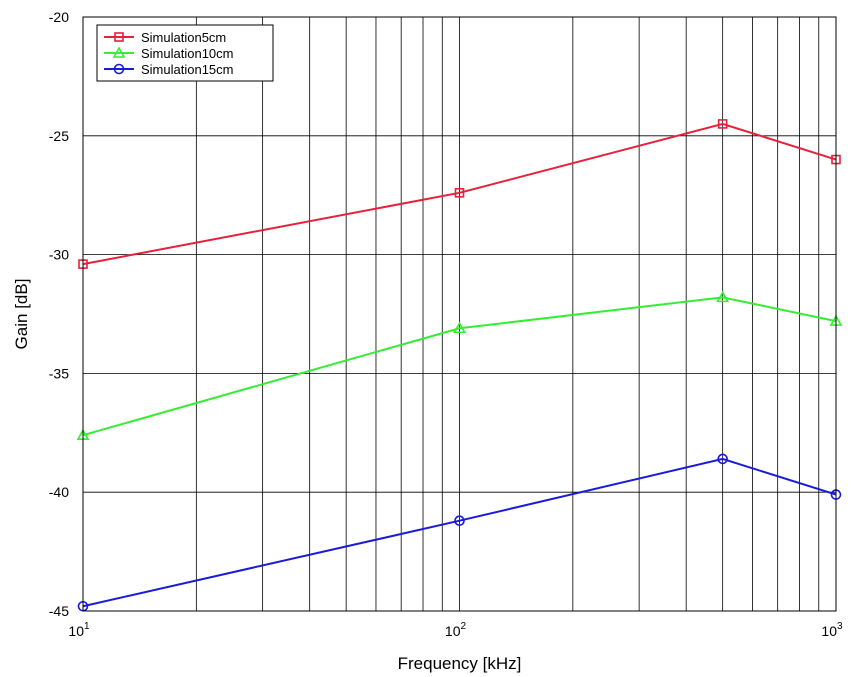 This screenshot has width=851, height=677. I want to click on x-tick-labels: 10¹ 10² 10³, so click(455, 630).